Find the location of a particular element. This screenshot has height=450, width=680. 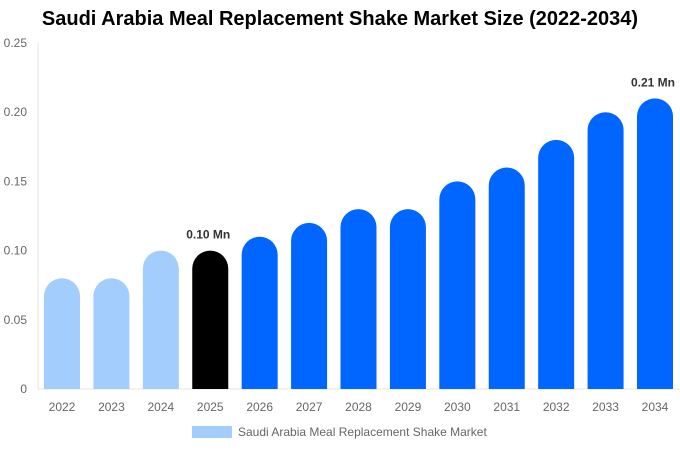

x-tick-label: 2031 is located at coordinates (506, 407).